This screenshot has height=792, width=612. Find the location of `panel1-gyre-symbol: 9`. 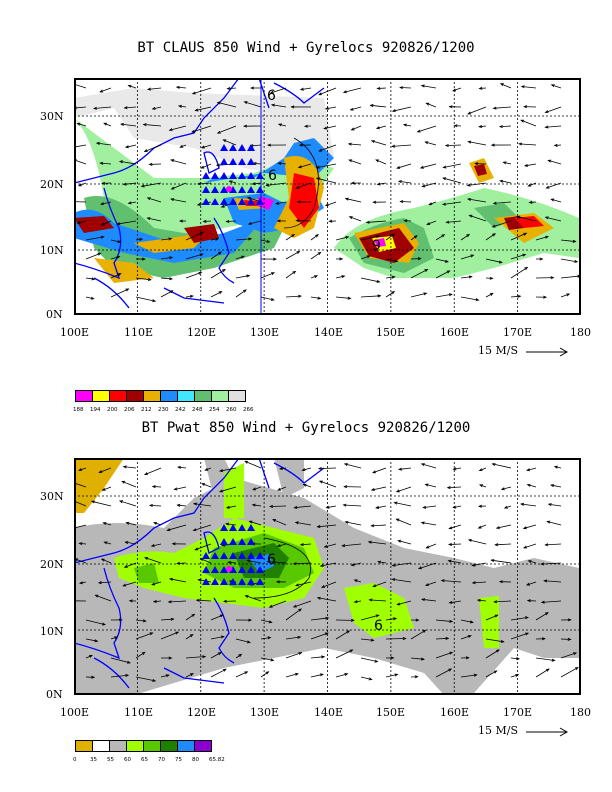

panel1-gyre-symbol: 9 is located at coordinates (376, 246).